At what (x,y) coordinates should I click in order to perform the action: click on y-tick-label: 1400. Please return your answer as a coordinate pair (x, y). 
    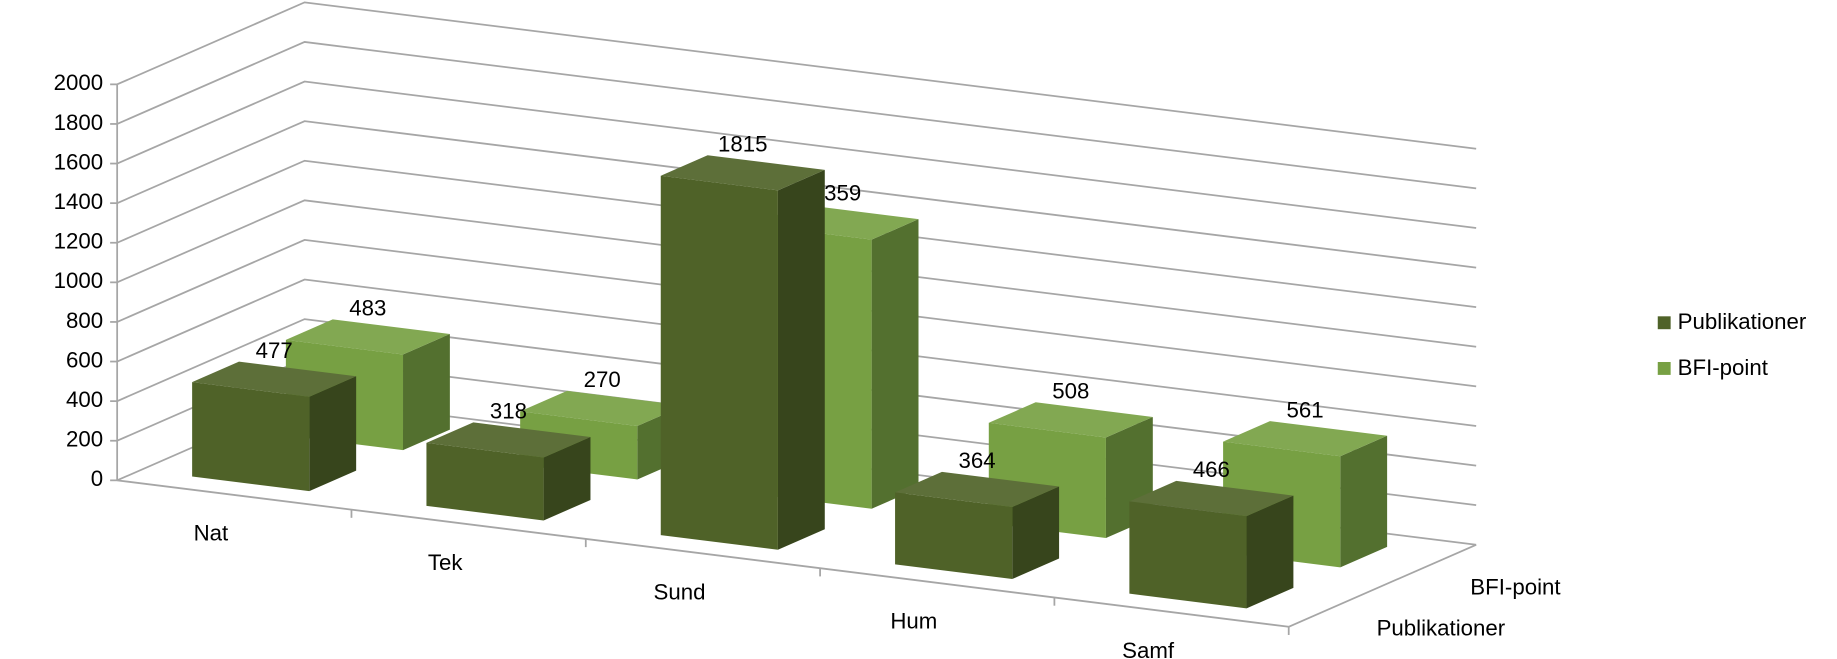
    Looking at the image, I should click on (79, 201).